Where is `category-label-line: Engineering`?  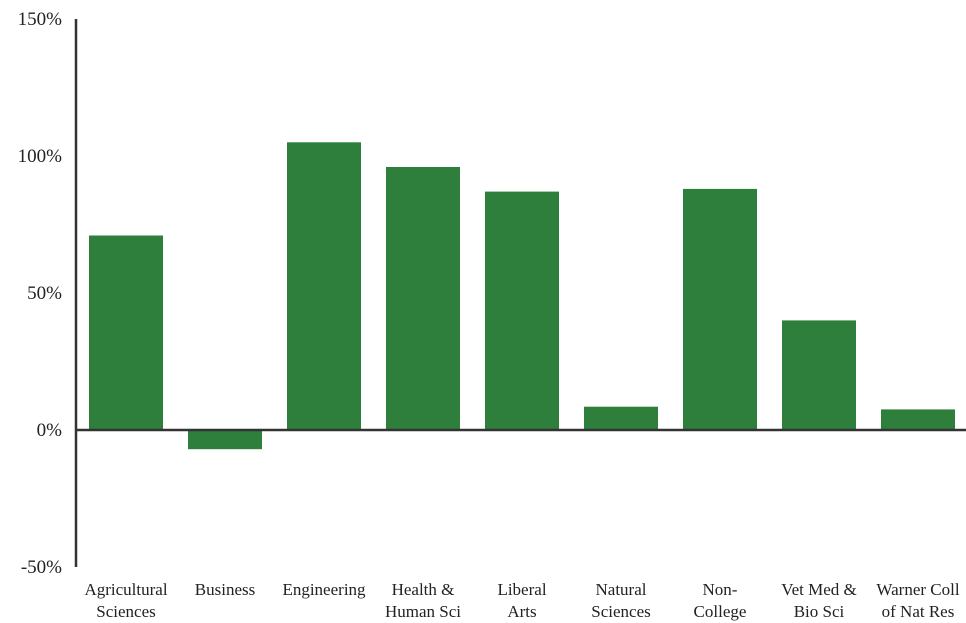
category-label-line: Engineering is located at coordinates (324, 589).